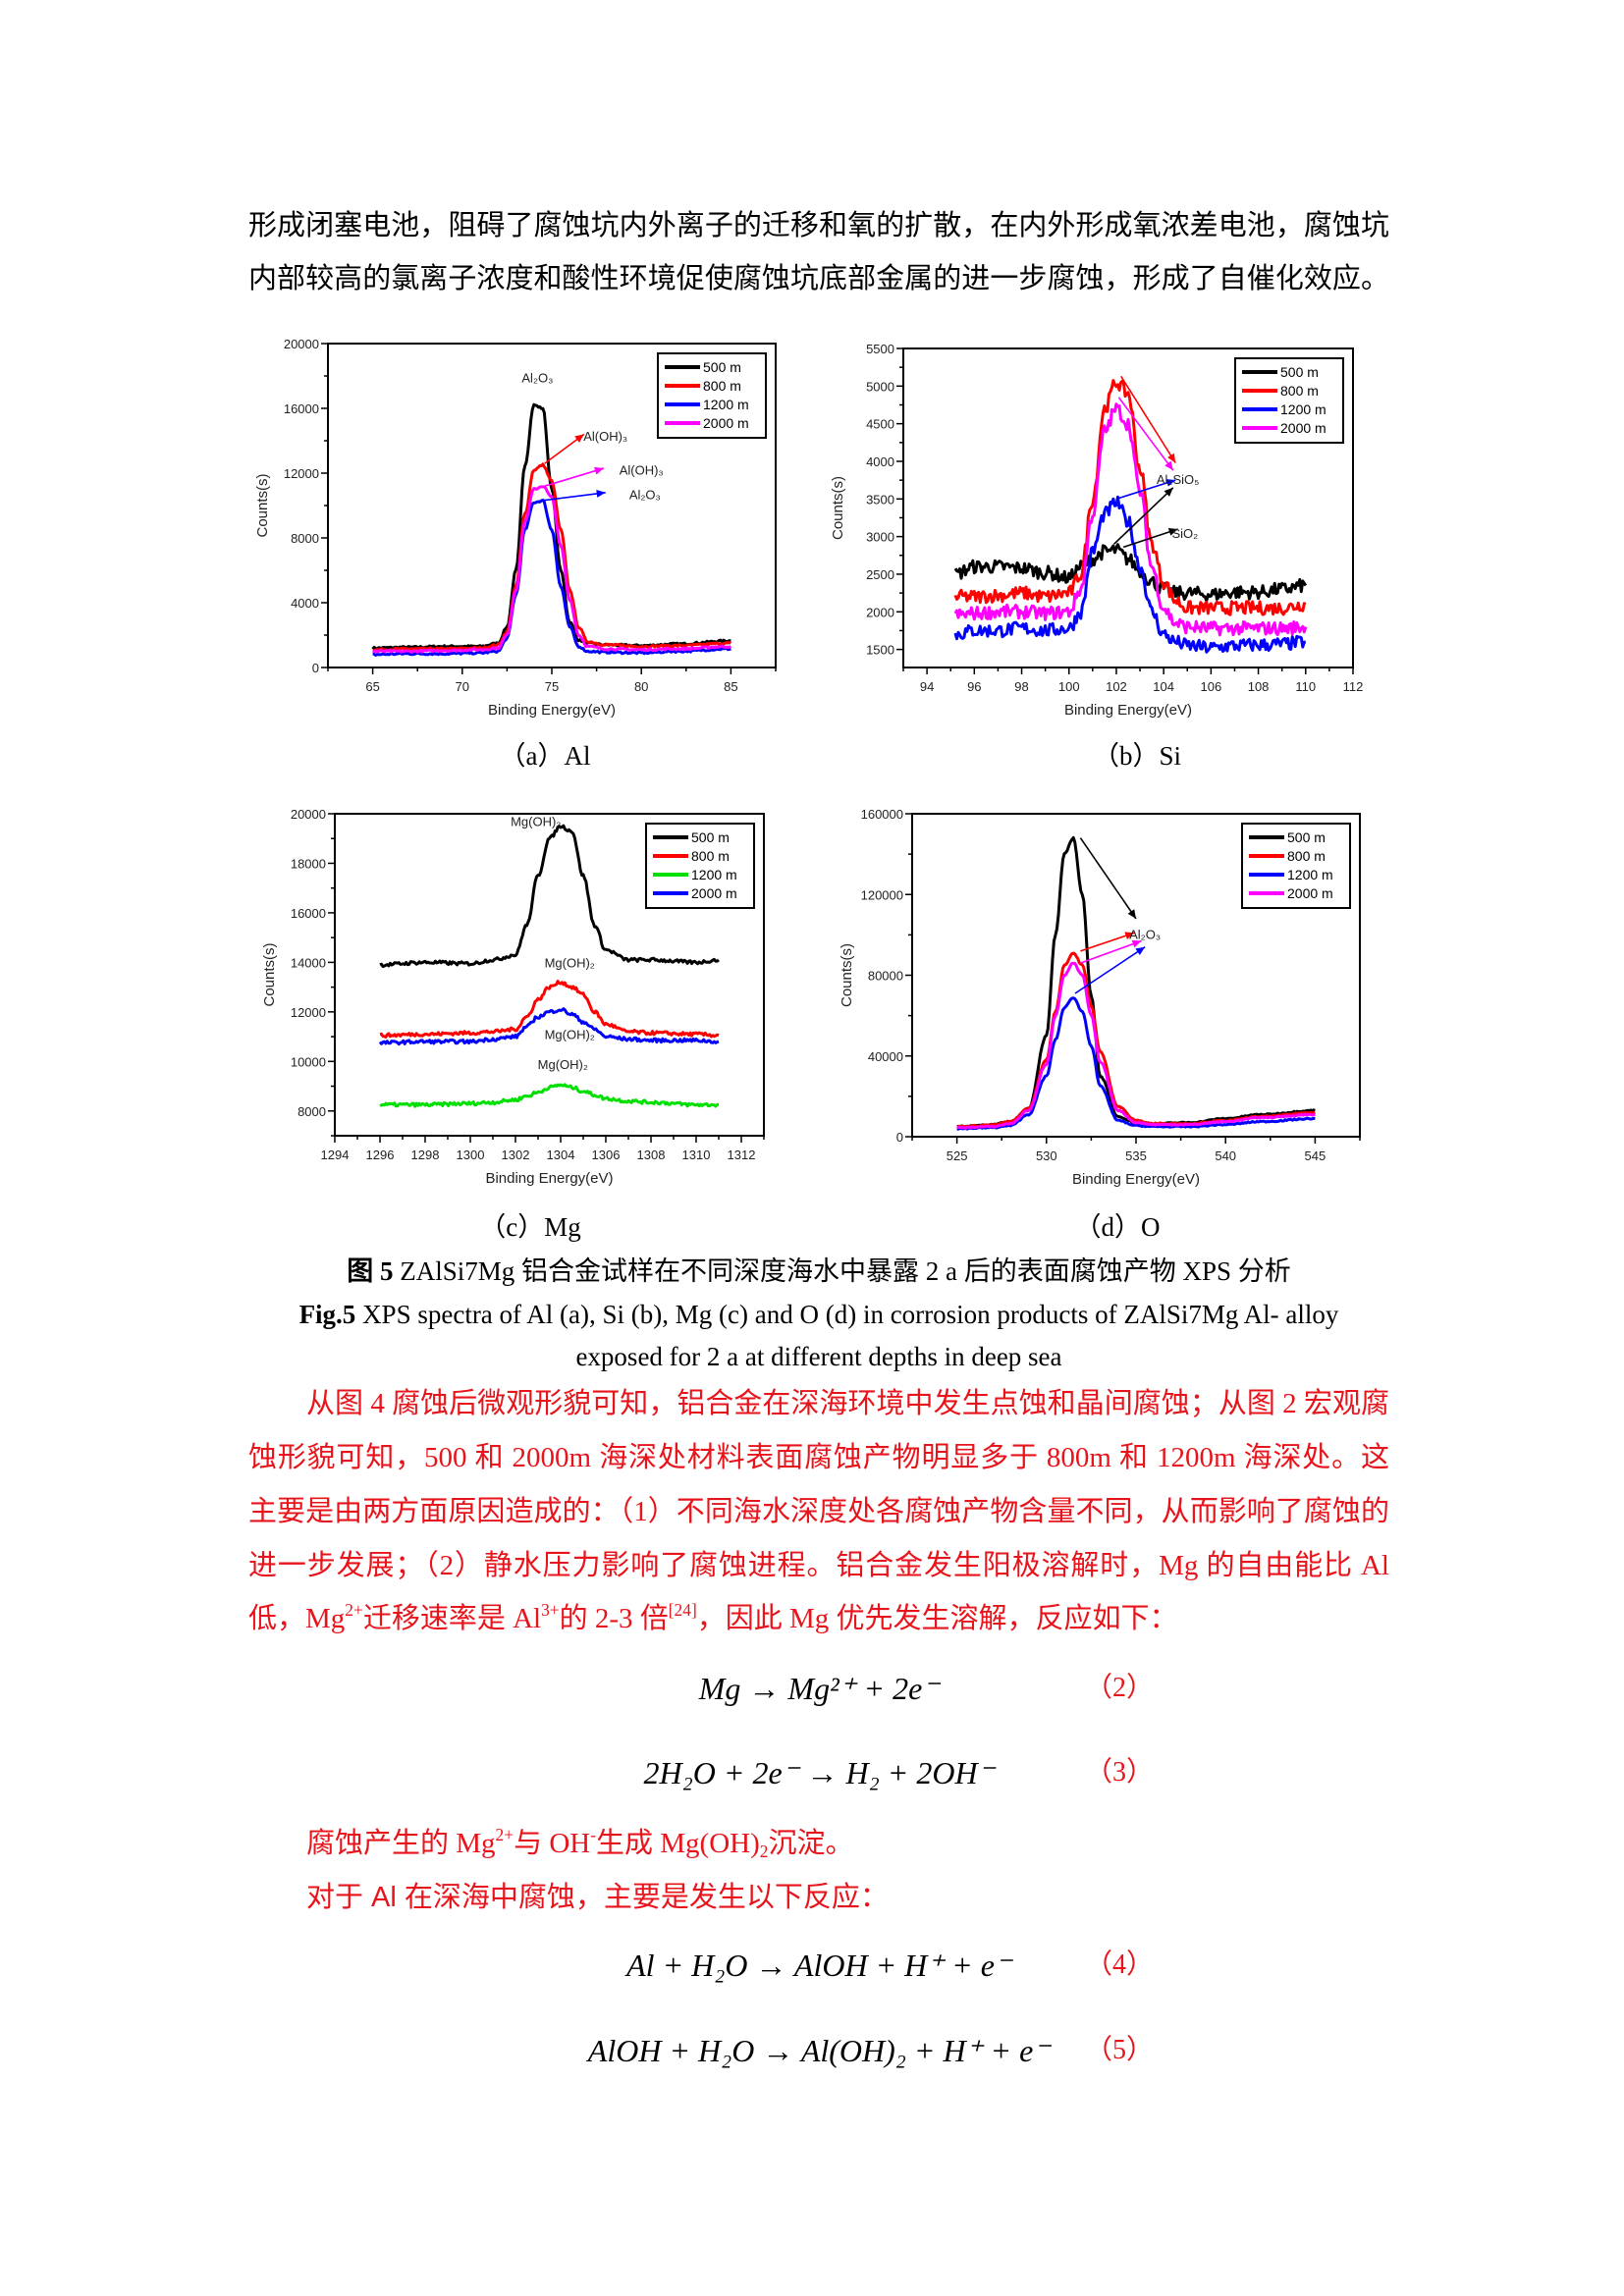 This screenshot has width=1624, height=2296. I want to click on equation-number: （5）, so click(1119, 2050).